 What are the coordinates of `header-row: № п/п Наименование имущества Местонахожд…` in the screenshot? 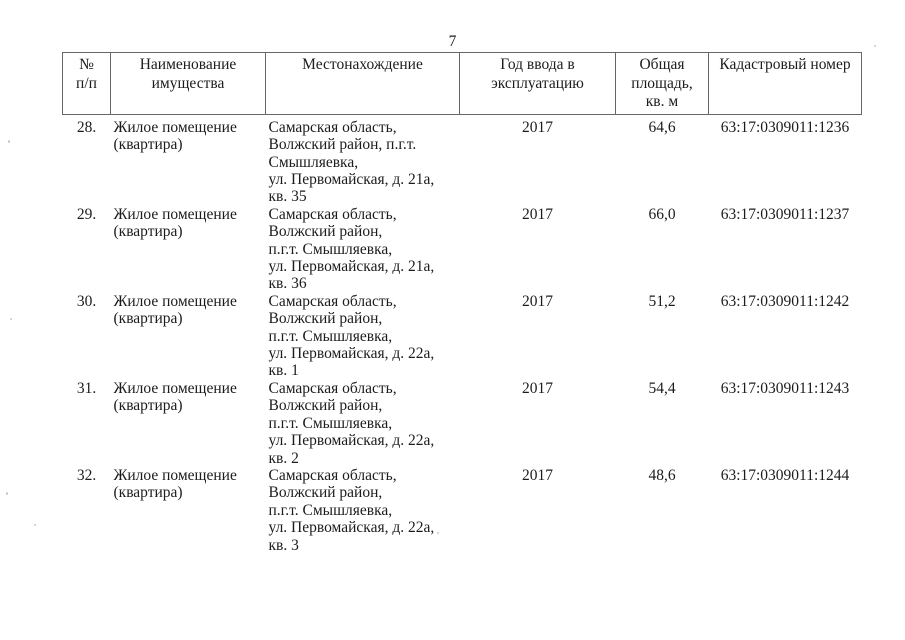 It's located at (462, 83).